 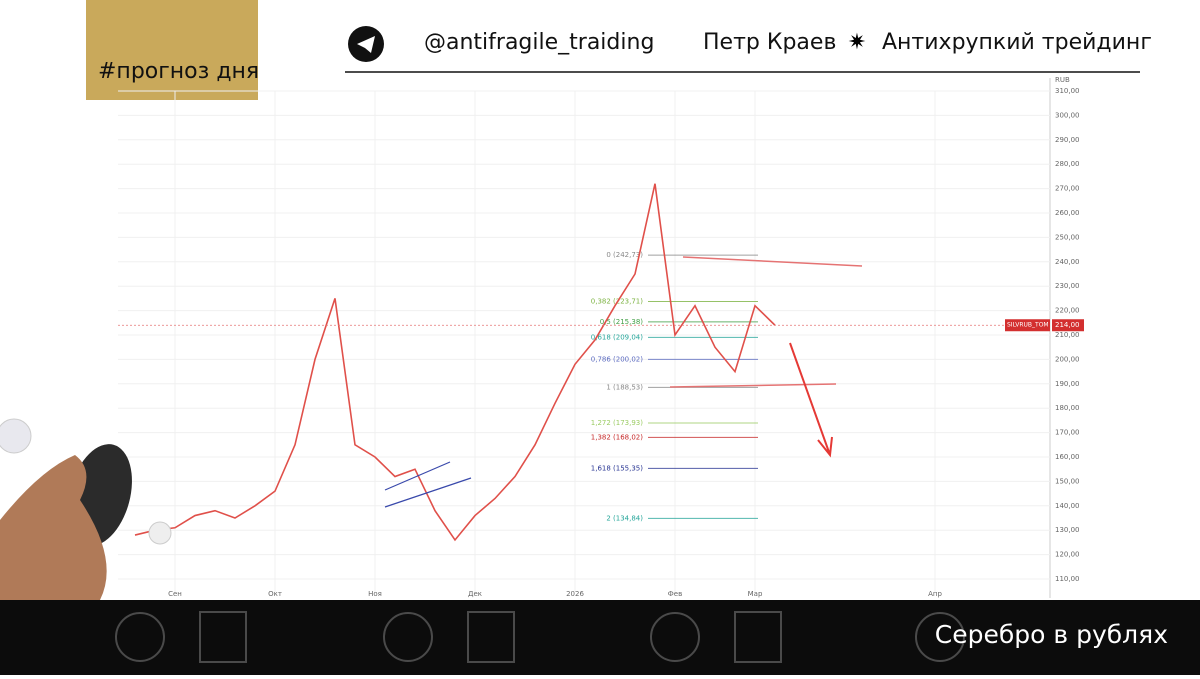 I want to click on x-tick-label: Сен, so click(x=175, y=594).